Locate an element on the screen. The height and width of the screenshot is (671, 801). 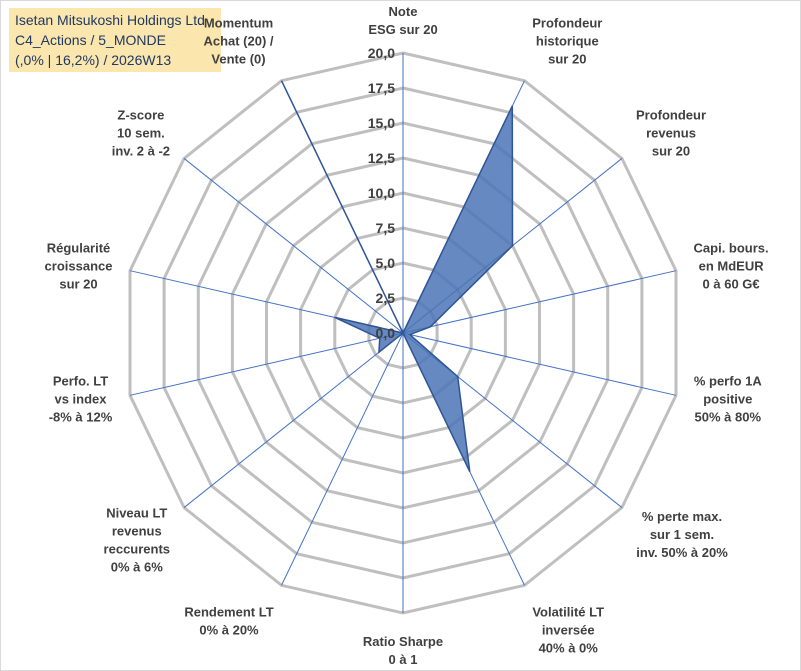
category-label: Note ESG sur 20 is located at coordinates (402, 20).